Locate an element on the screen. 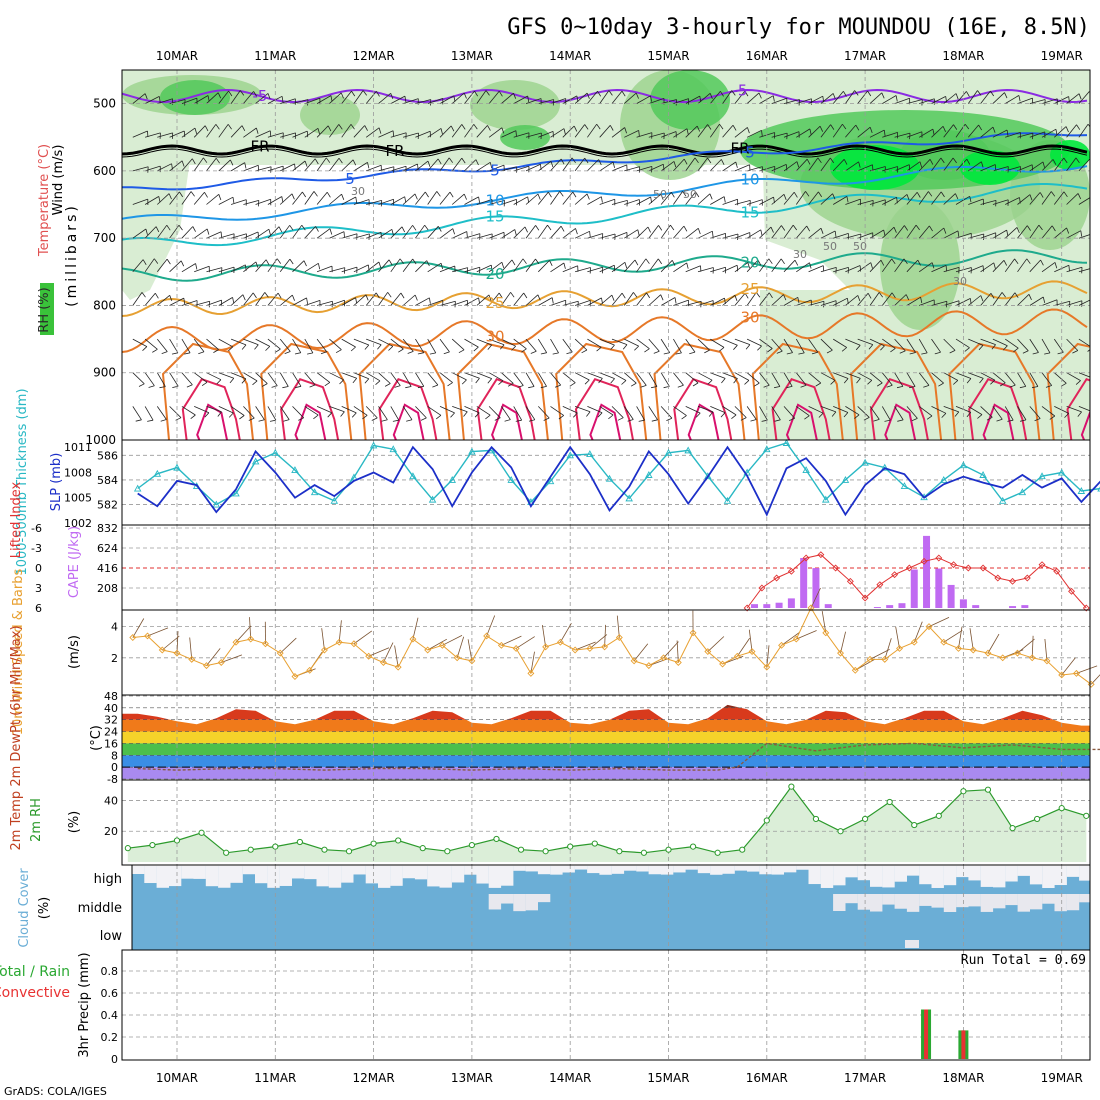 Image resolution: width=1100 pixels, height=1100 pixels. isotherm-label: 25 is located at coordinates (749, 289).